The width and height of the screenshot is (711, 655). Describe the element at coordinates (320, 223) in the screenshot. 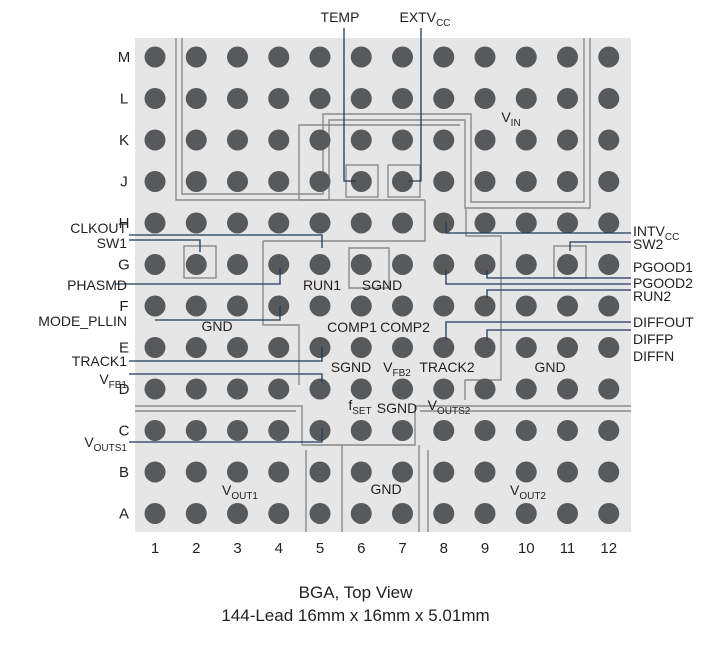

I see `ball-H5` at that location.